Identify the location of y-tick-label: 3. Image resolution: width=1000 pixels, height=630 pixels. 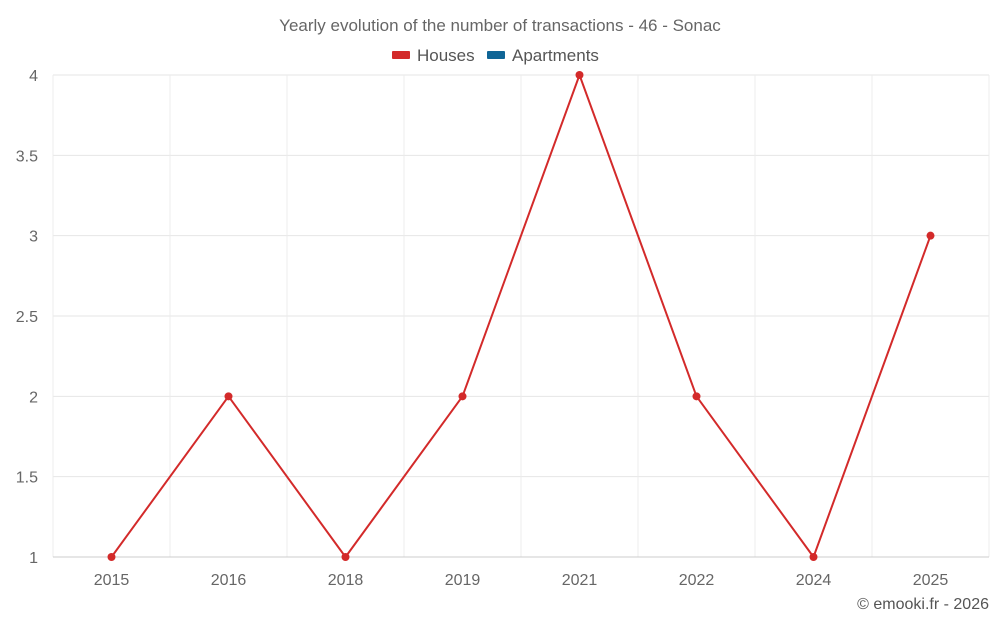
(33, 237).